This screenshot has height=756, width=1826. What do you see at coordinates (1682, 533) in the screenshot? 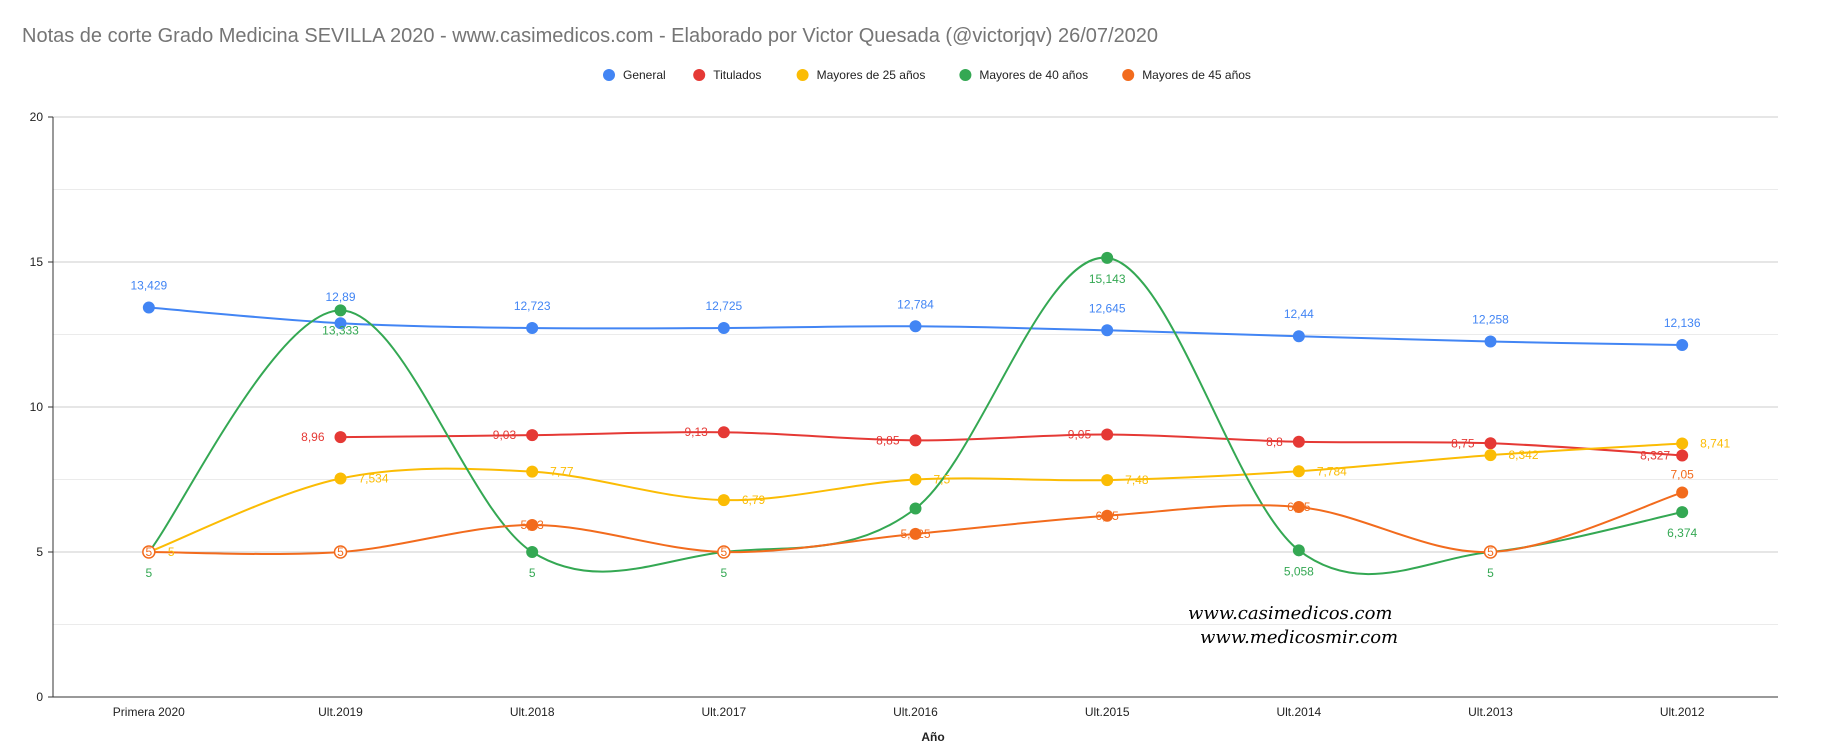
I see `data-label-mayores-de-40-a-os: 6,374` at bounding box center [1682, 533].